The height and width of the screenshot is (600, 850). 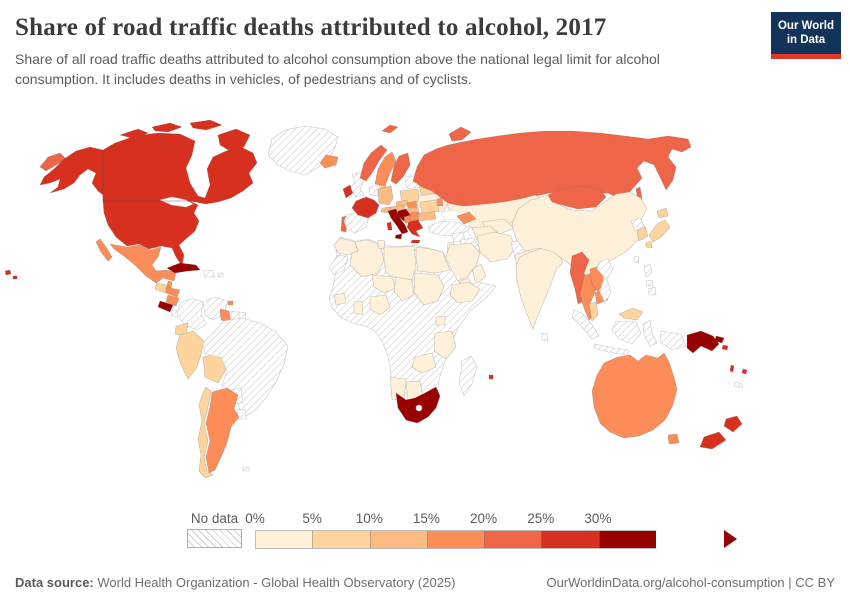 I want to click on map-region-australia, so click(x=634, y=395).